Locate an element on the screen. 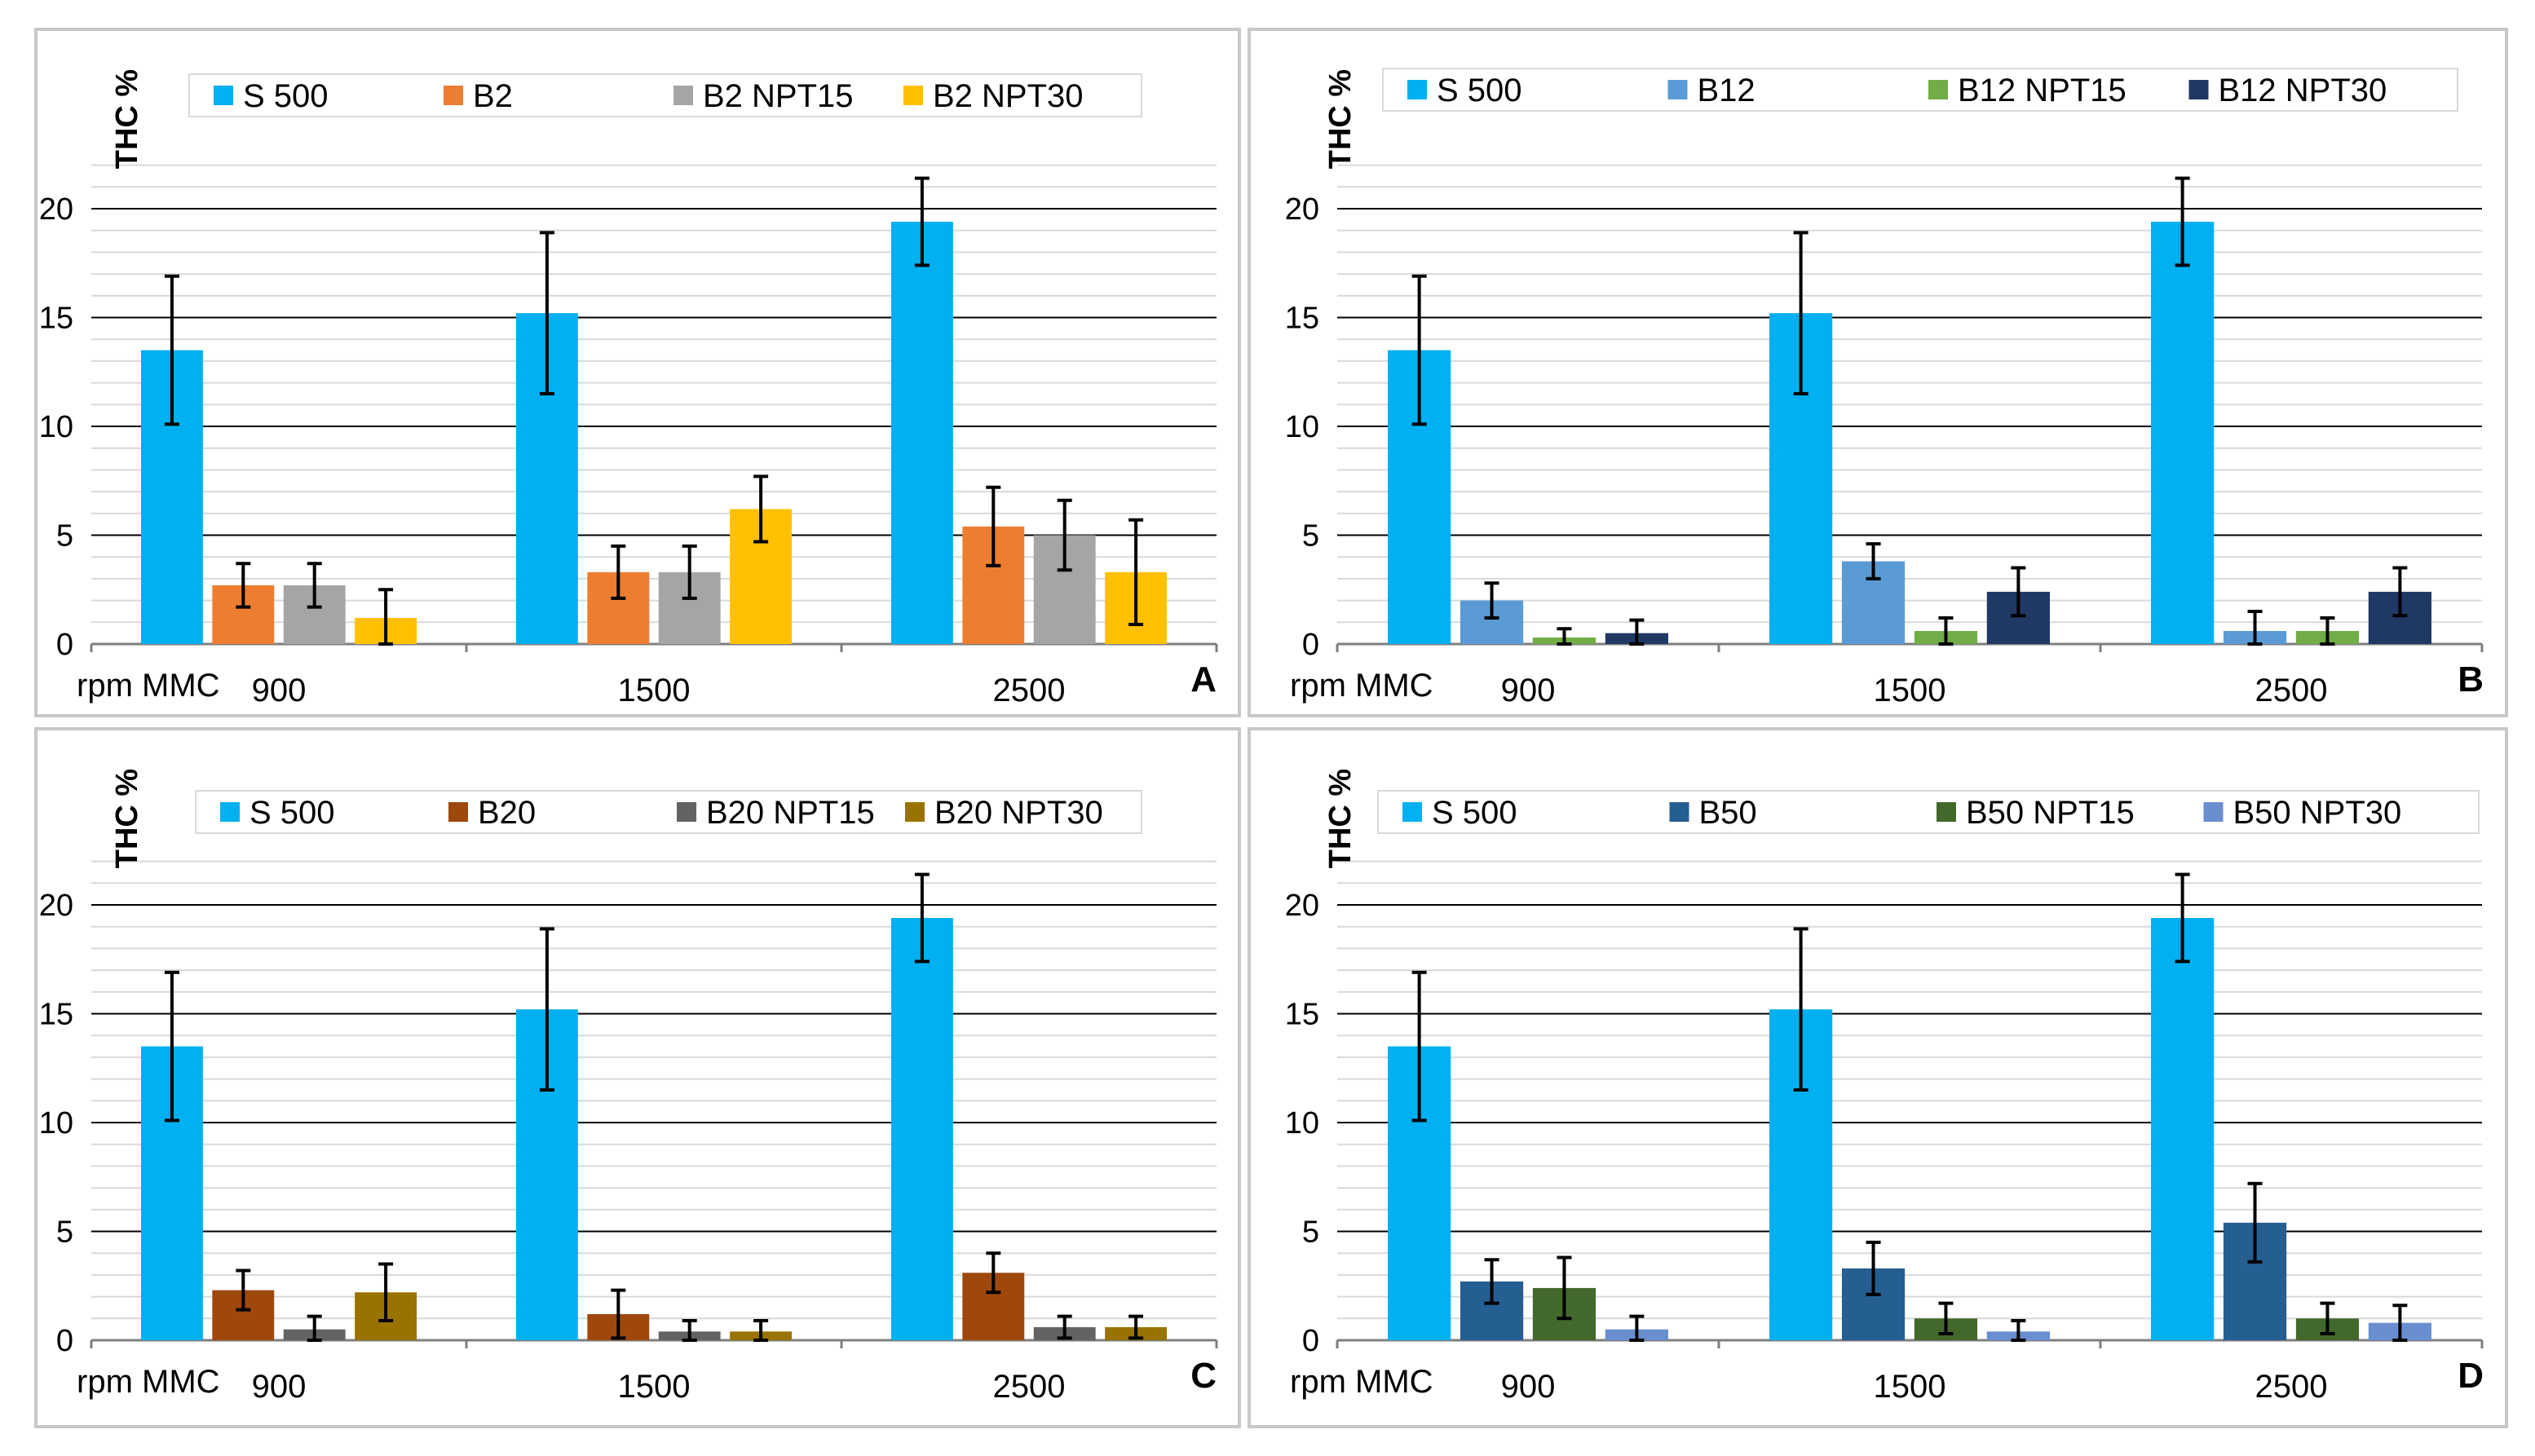 Image resolution: width=2535 pixels, height=1456 pixels. panel-letter: B is located at coordinates (2471, 679).